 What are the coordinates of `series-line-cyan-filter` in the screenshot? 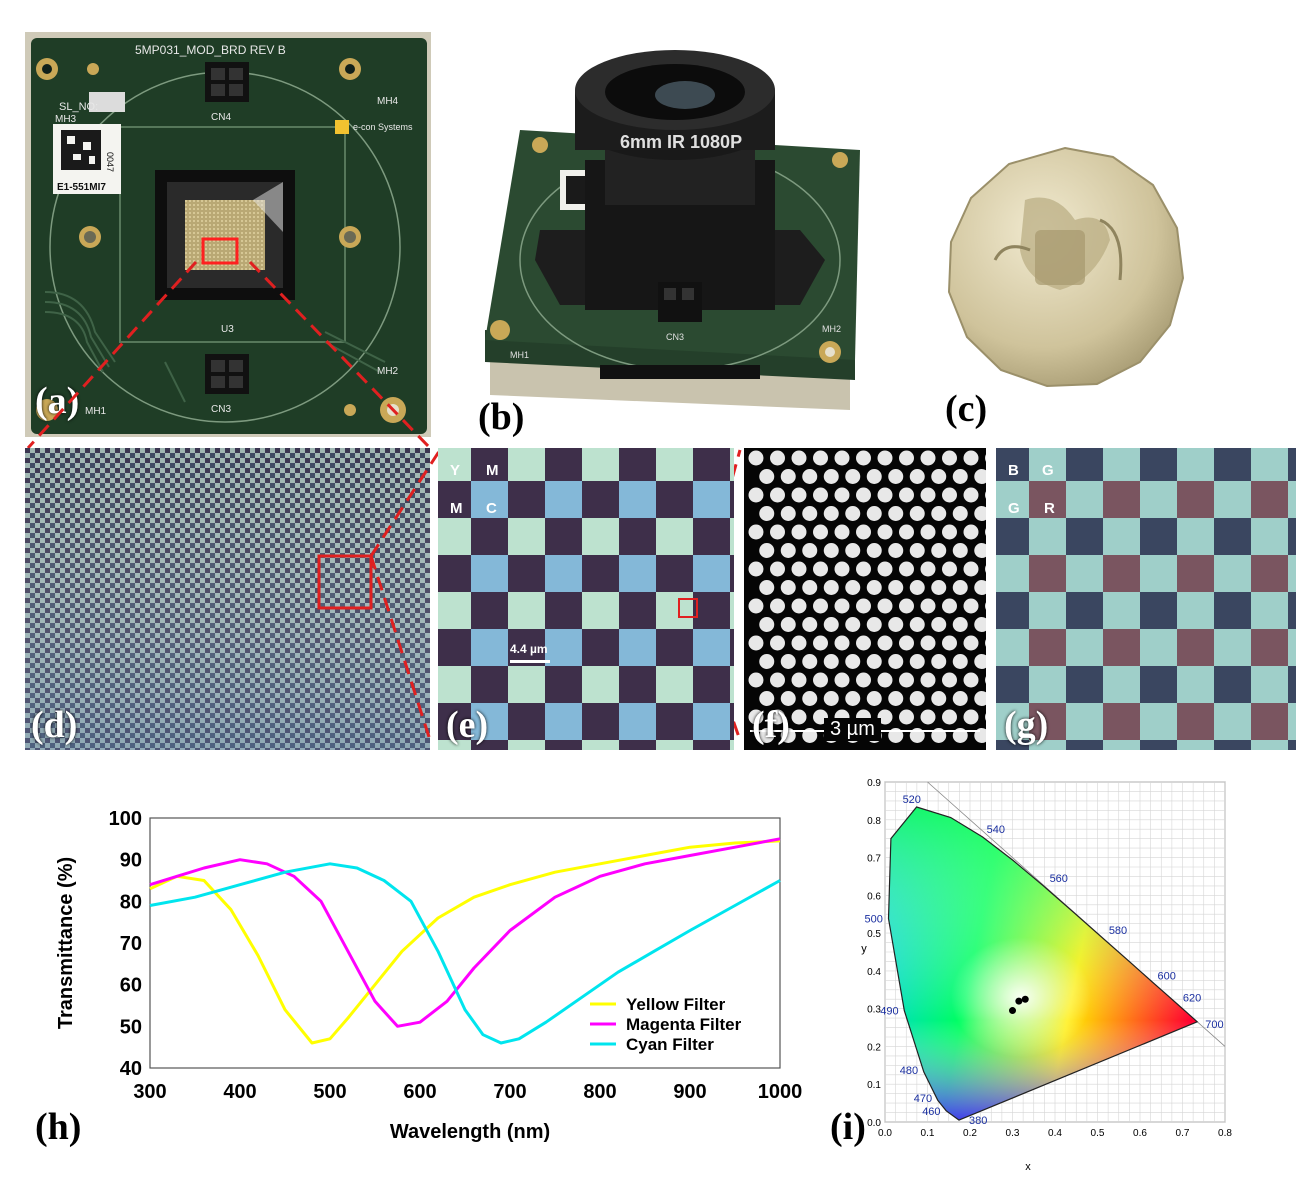 It's located at (465, 953).